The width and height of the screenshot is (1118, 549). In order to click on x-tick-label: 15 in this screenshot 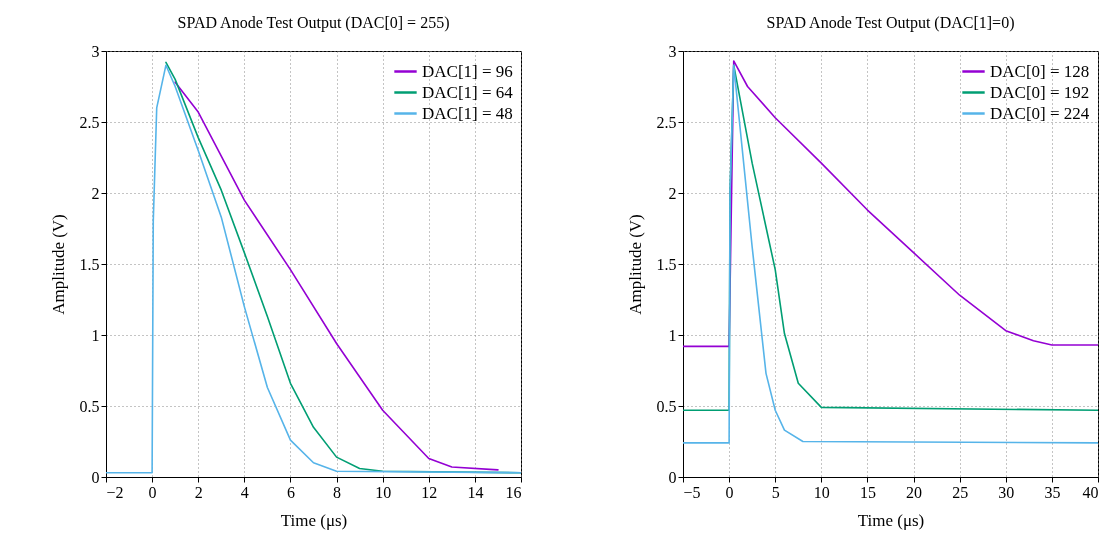, I will do `click(867, 492)`.